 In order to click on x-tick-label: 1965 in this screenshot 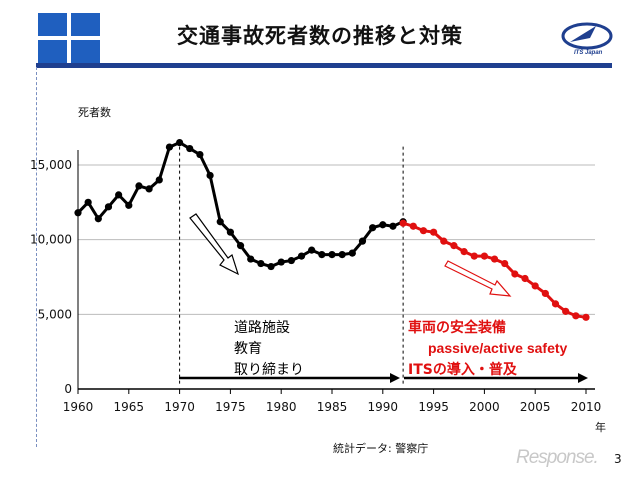, I will do `click(129, 407)`.